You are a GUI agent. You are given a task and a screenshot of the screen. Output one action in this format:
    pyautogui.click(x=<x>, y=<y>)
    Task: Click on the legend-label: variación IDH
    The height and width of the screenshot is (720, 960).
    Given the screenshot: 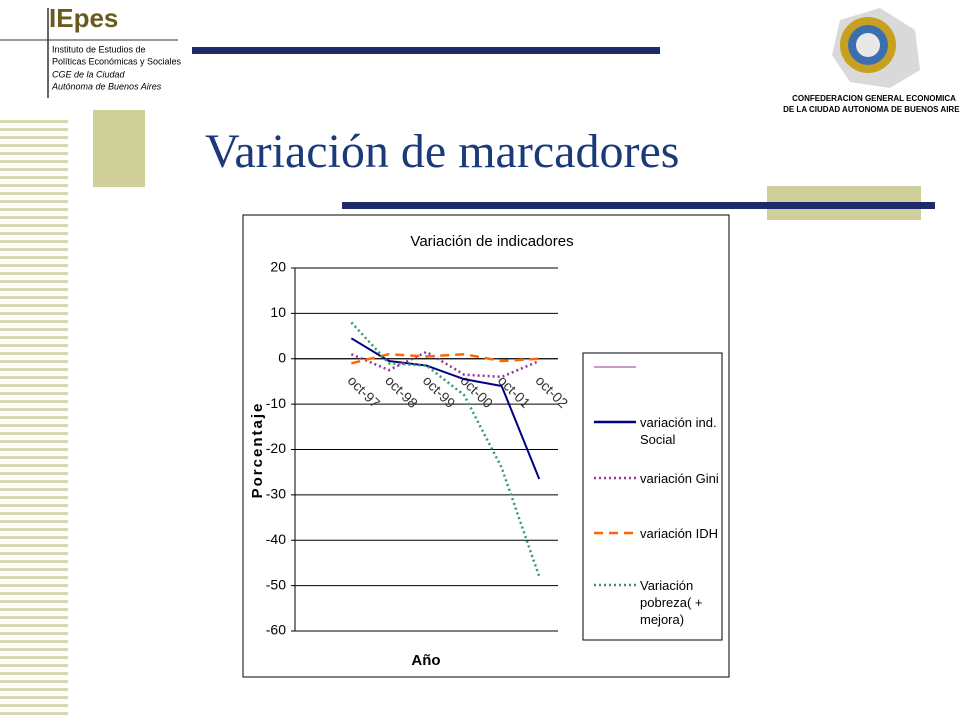 What is the action you would take?
    pyautogui.click(x=679, y=533)
    